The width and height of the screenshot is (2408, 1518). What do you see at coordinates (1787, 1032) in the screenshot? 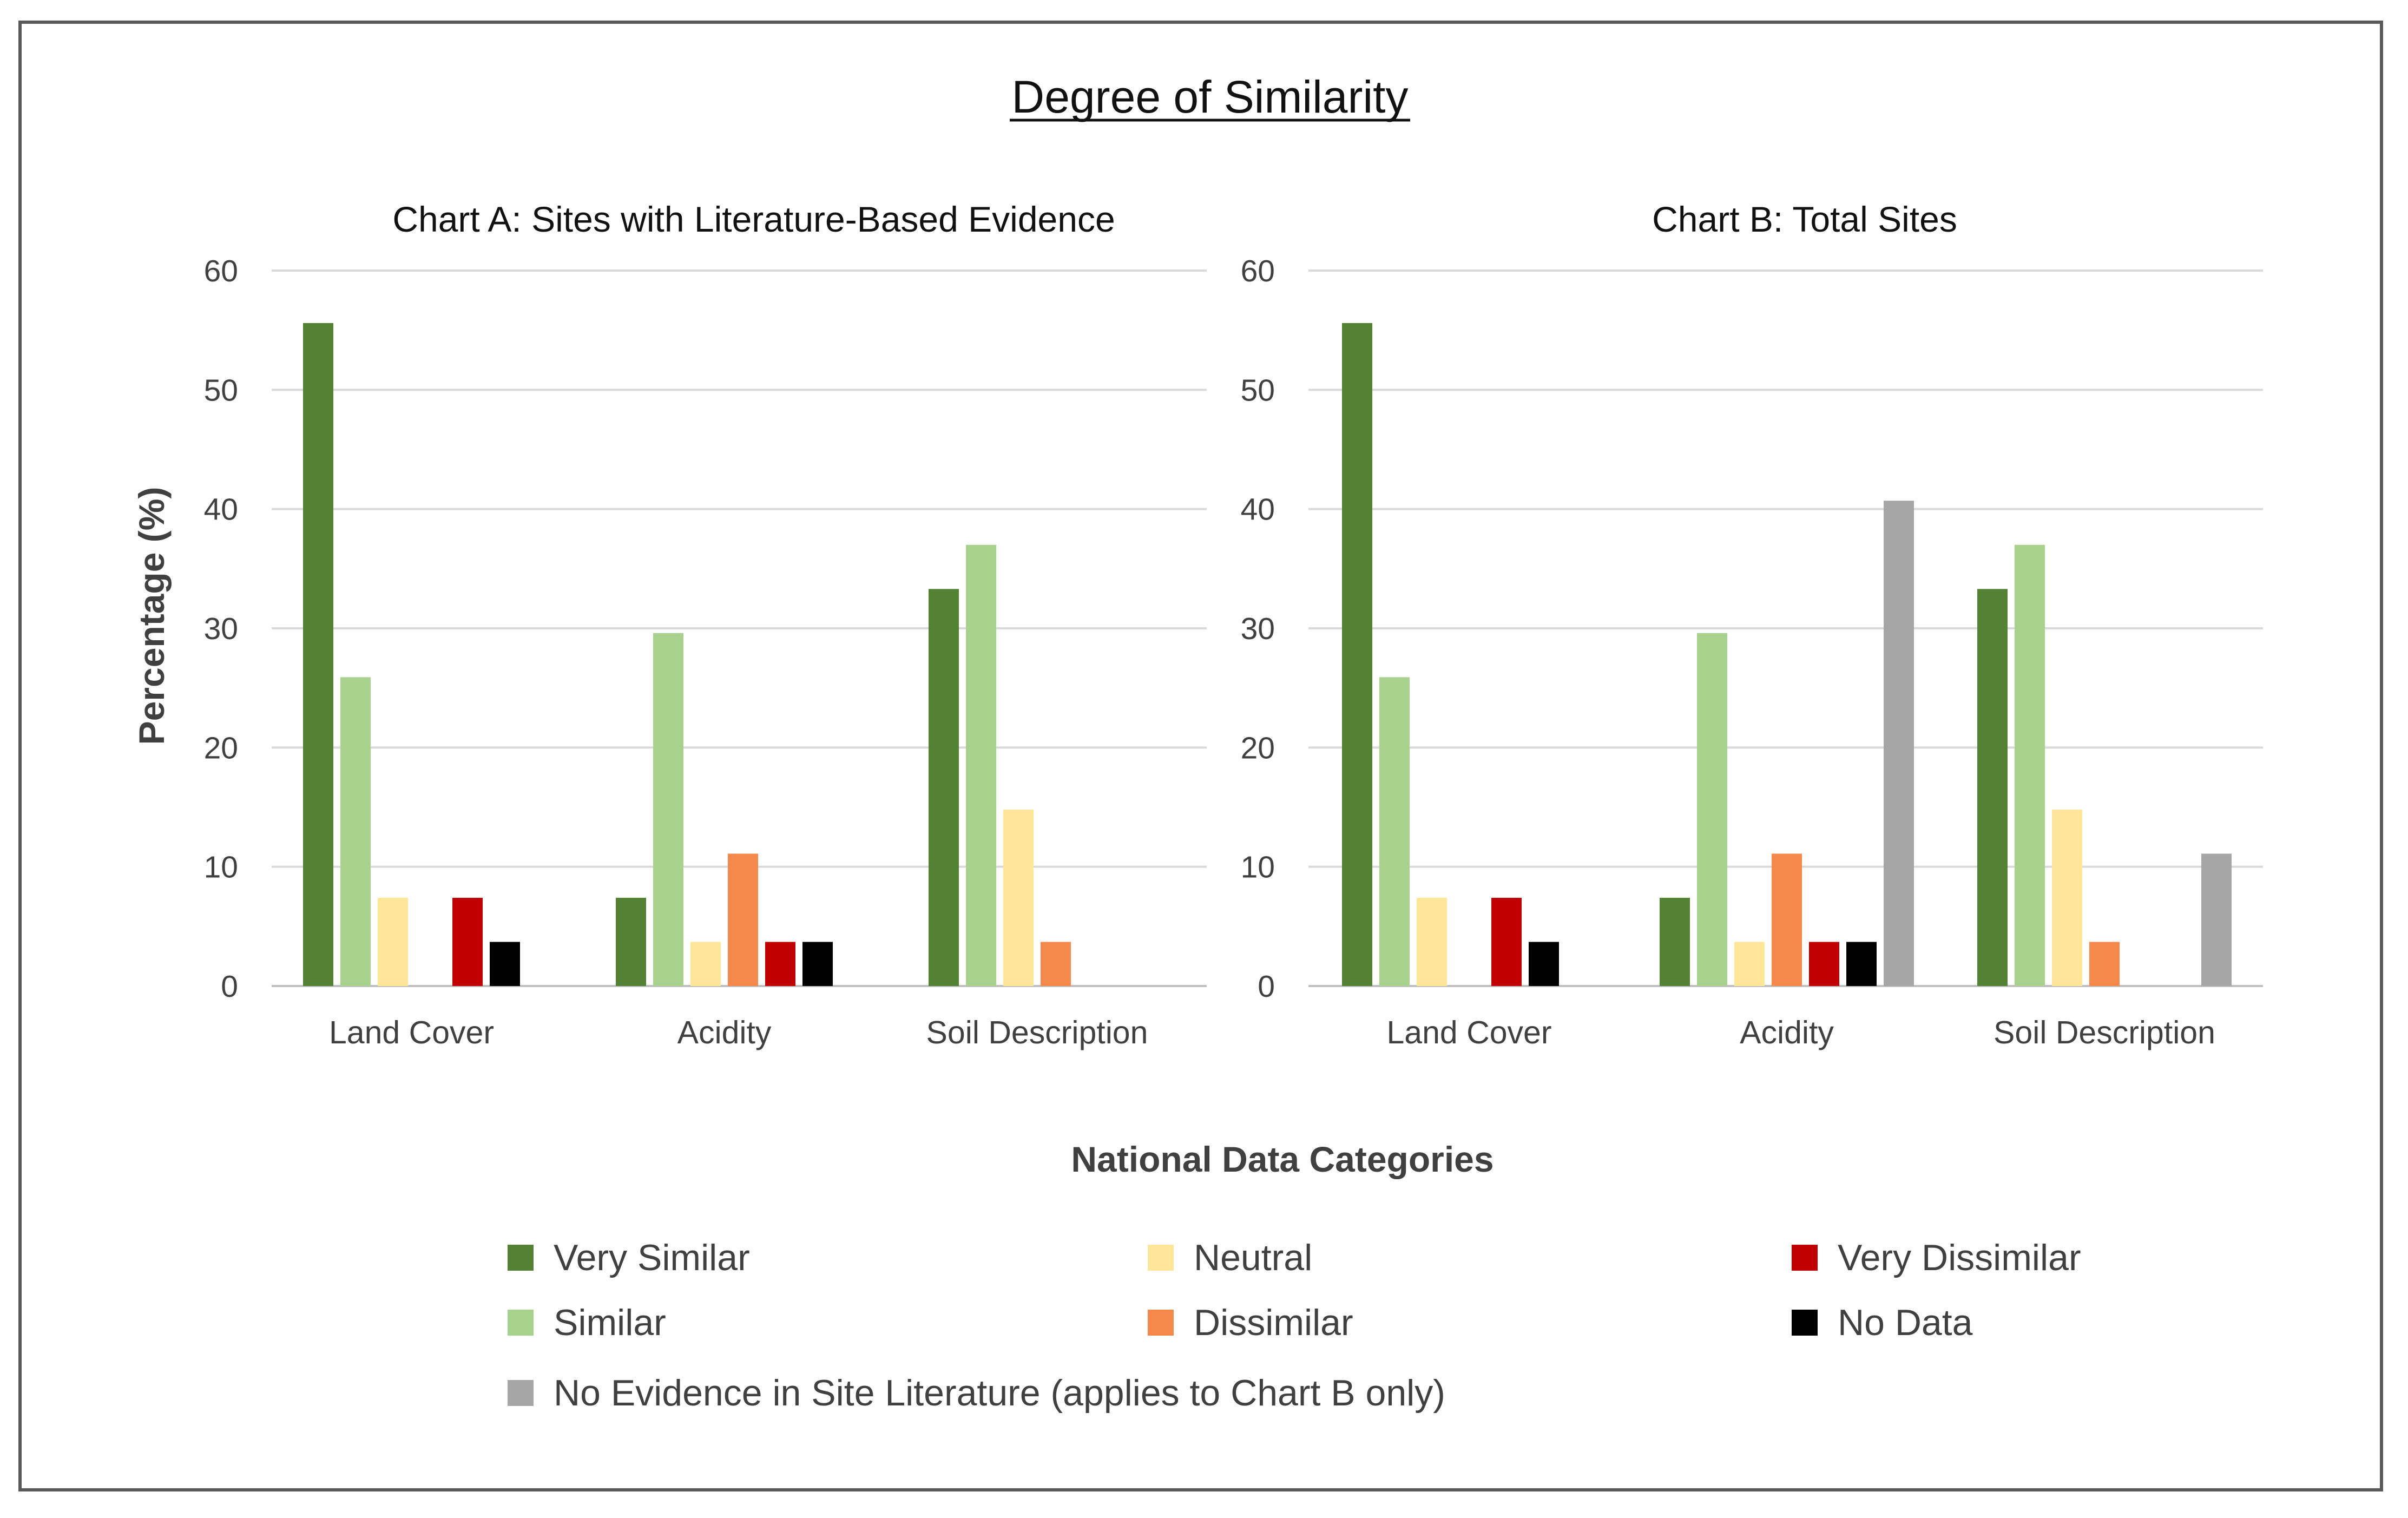
I see `chart-b-category-label: Acidity` at bounding box center [1787, 1032].